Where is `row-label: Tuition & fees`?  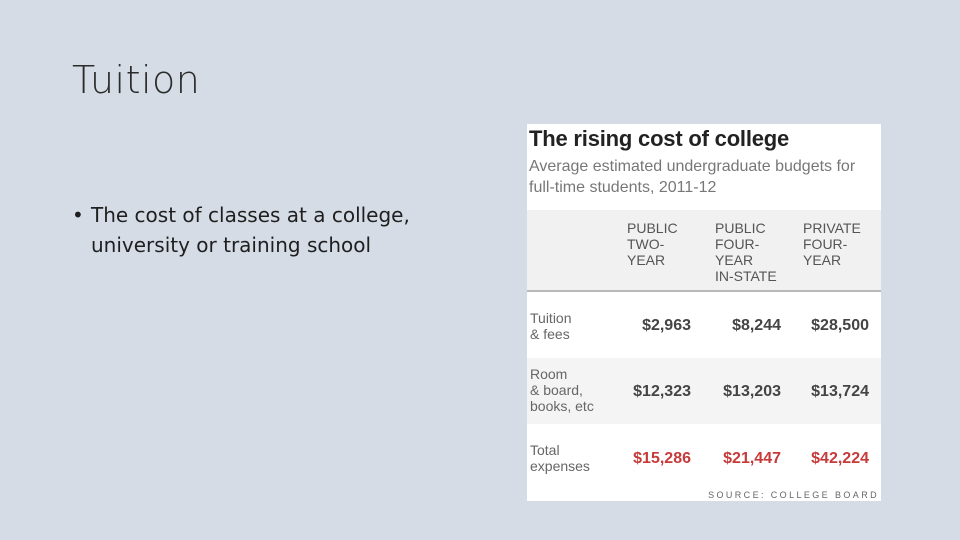 row-label: Tuition & fees is located at coordinates (551, 326).